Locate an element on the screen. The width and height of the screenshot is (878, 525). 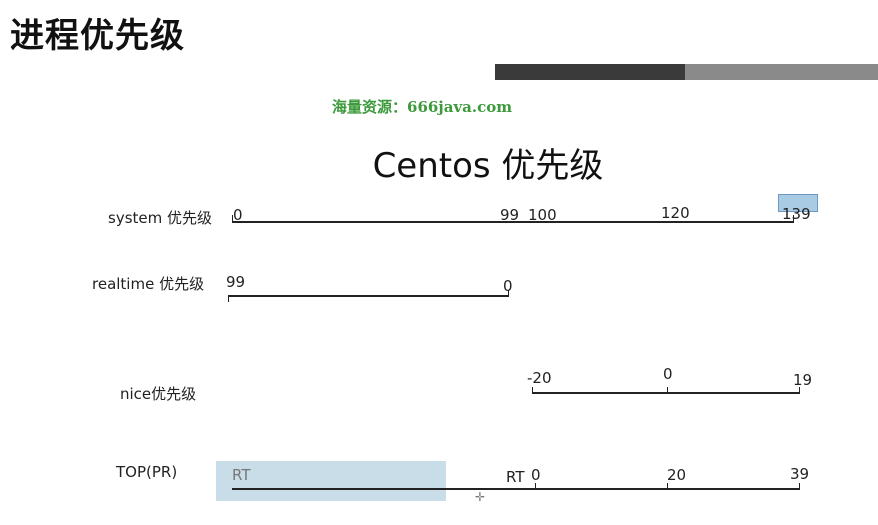
realtime-value: 99 is located at coordinates (236, 282).